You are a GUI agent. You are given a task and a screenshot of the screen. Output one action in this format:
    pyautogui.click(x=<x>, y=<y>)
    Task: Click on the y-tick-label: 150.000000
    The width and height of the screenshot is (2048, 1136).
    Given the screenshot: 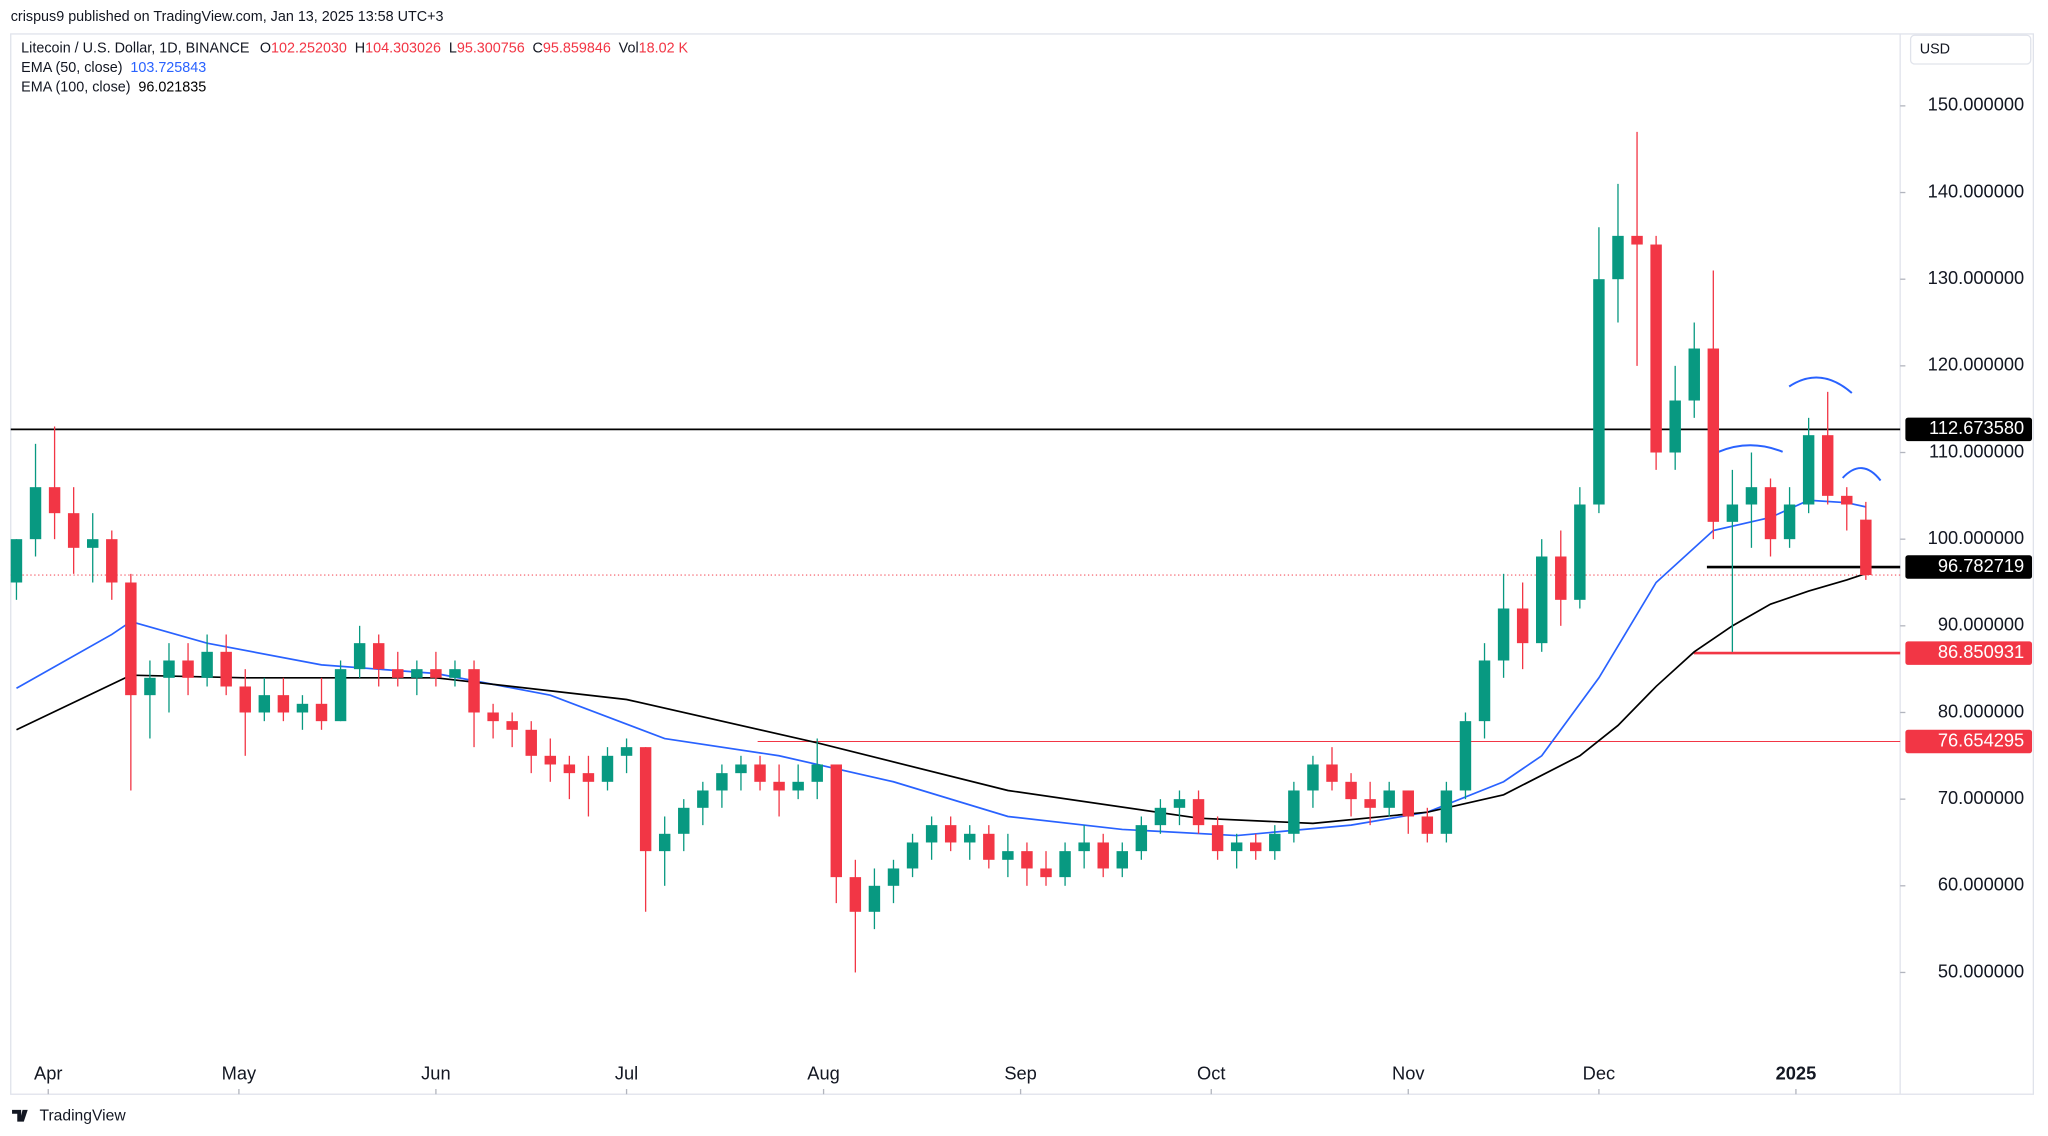 What is the action you would take?
    pyautogui.click(x=1976, y=104)
    